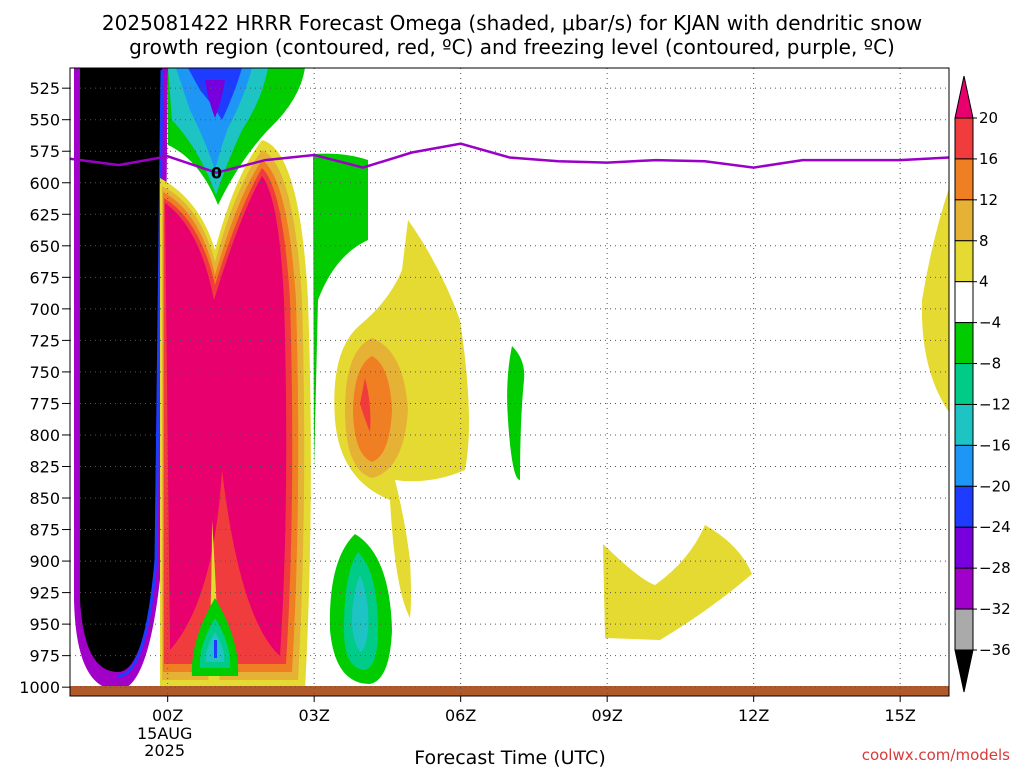 This screenshot has width=1024, height=768. What do you see at coordinates (372, 409) in the screenshot?
I see `omega-region-orange-04z` at bounding box center [372, 409].